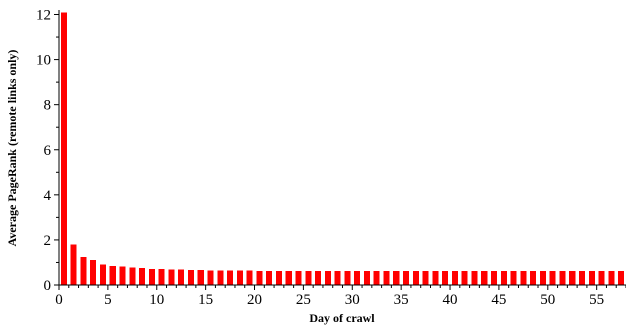 Image resolution: width=626 pixels, height=327 pixels. I want to click on x-tick-label-55: 55, so click(596, 300).